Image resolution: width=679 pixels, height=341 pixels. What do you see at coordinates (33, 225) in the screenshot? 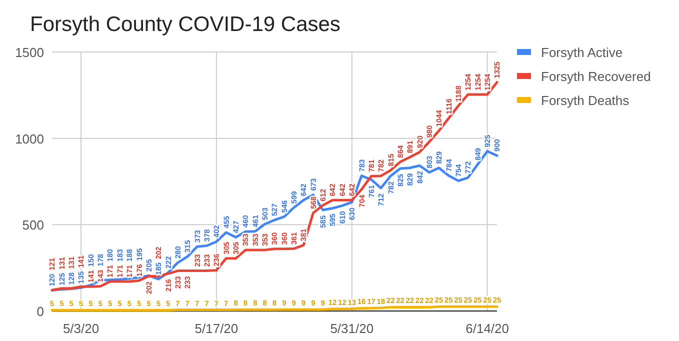
I see `y-tick-label: 500` at bounding box center [33, 225].